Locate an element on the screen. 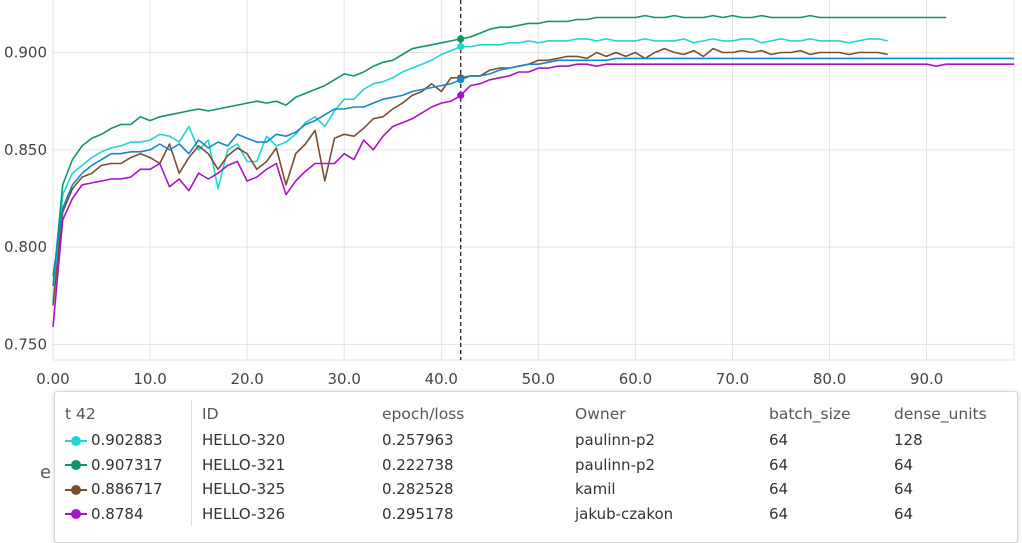 This screenshot has height=543, width=1022. x-tick-label: 20.0 is located at coordinates (246, 379).